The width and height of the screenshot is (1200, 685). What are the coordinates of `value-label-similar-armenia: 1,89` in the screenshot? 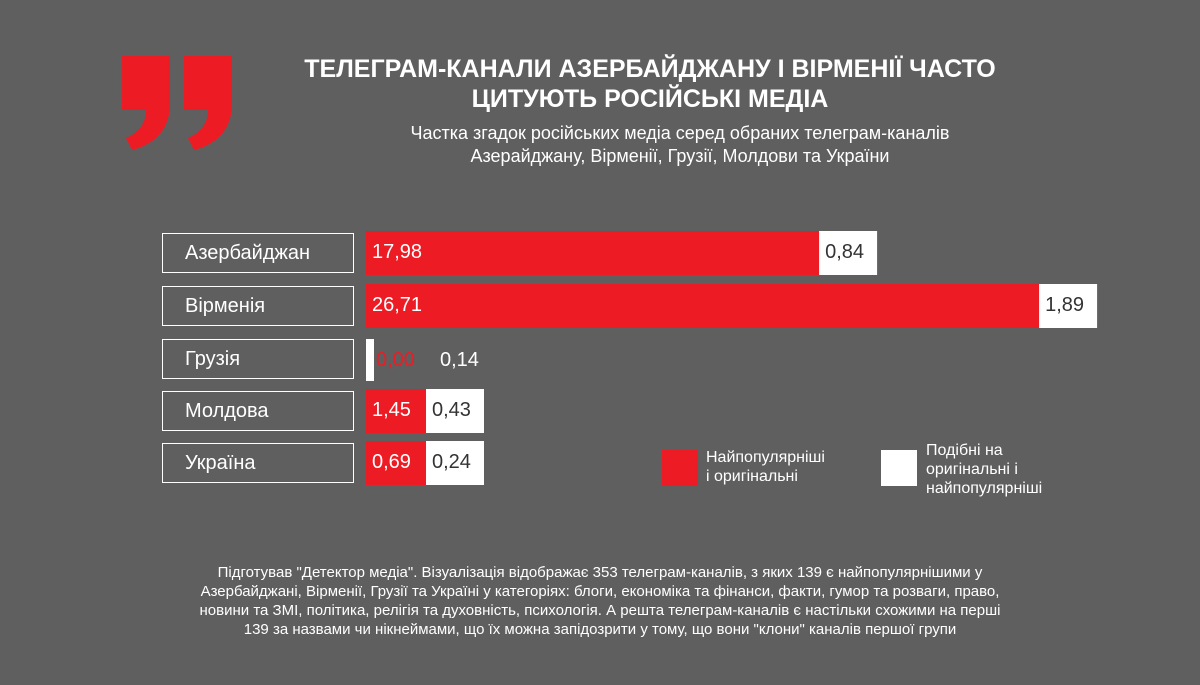 It's located at (1064, 305).